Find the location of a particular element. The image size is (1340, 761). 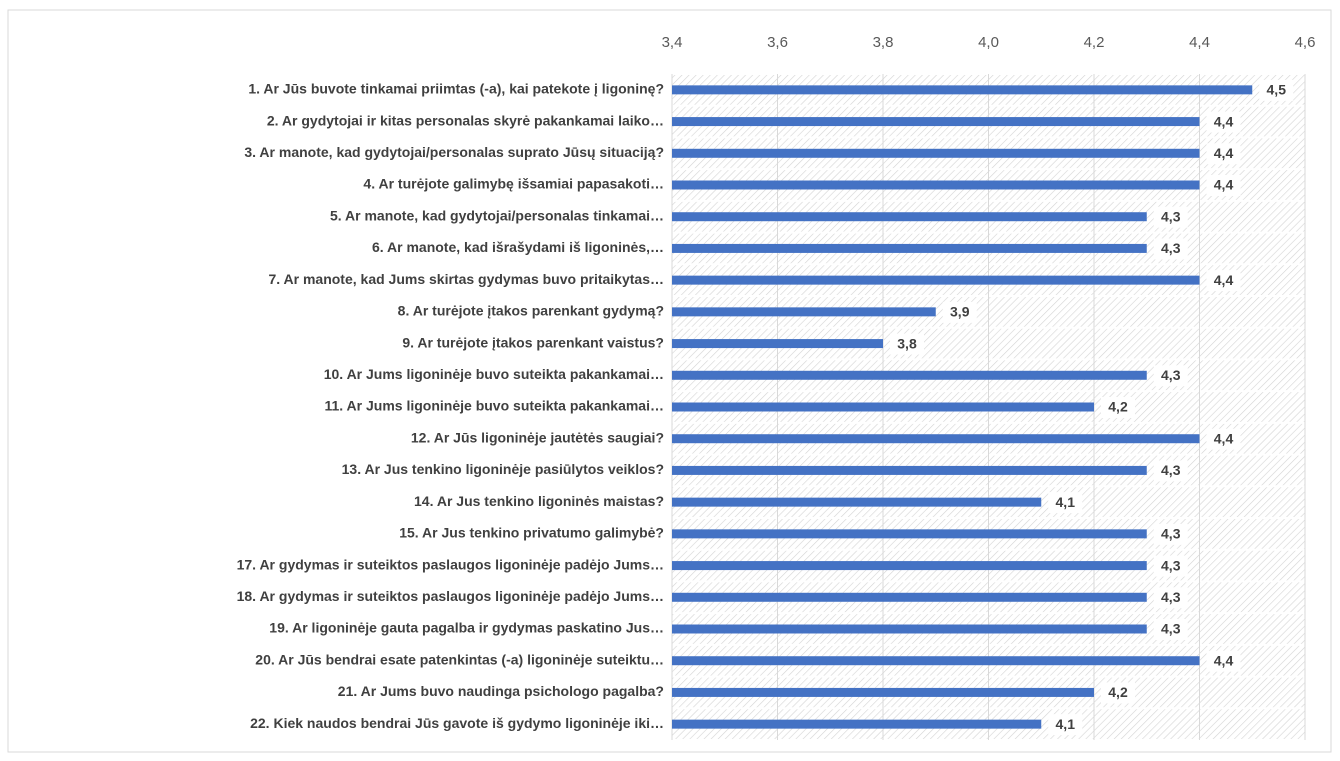

value-label: 3,9 is located at coordinates (960, 312).